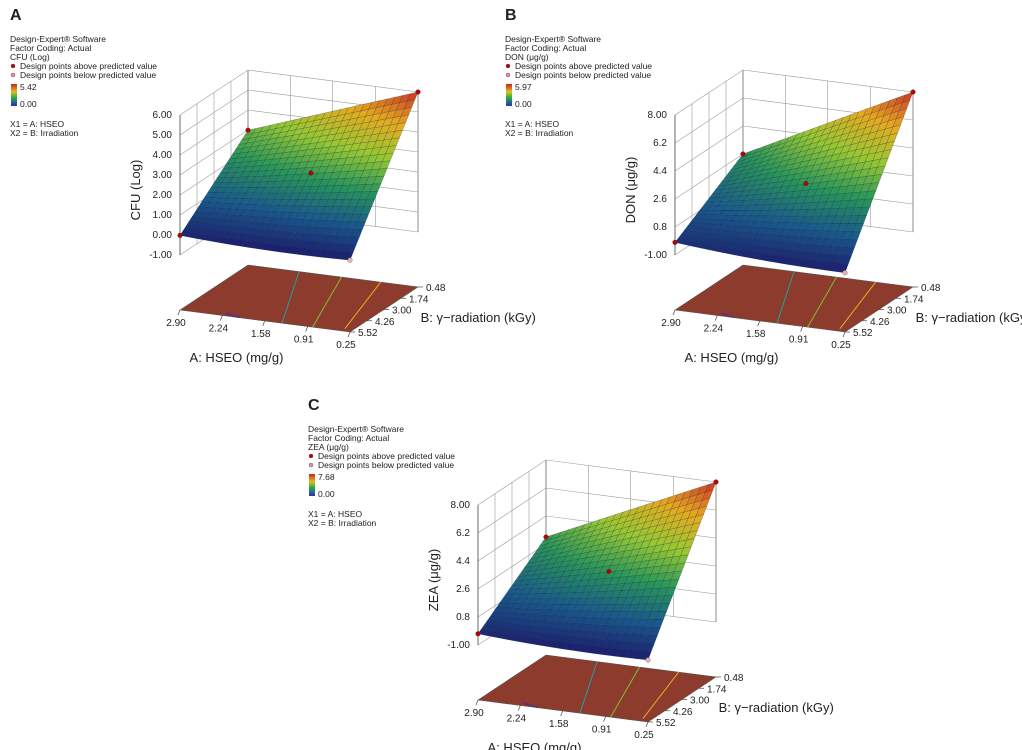 The height and width of the screenshot is (750, 1022). What do you see at coordinates (30, 57) in the screenshot?
I see `response-note: CFU (Log)` at bounding box center [30, 57].